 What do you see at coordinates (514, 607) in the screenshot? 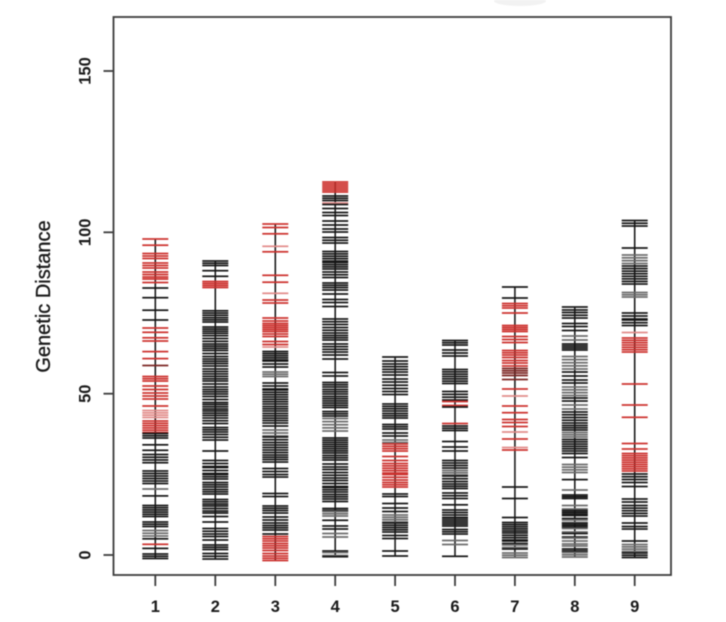
I see `svg-text: 7` at bounding box center [514, 607].